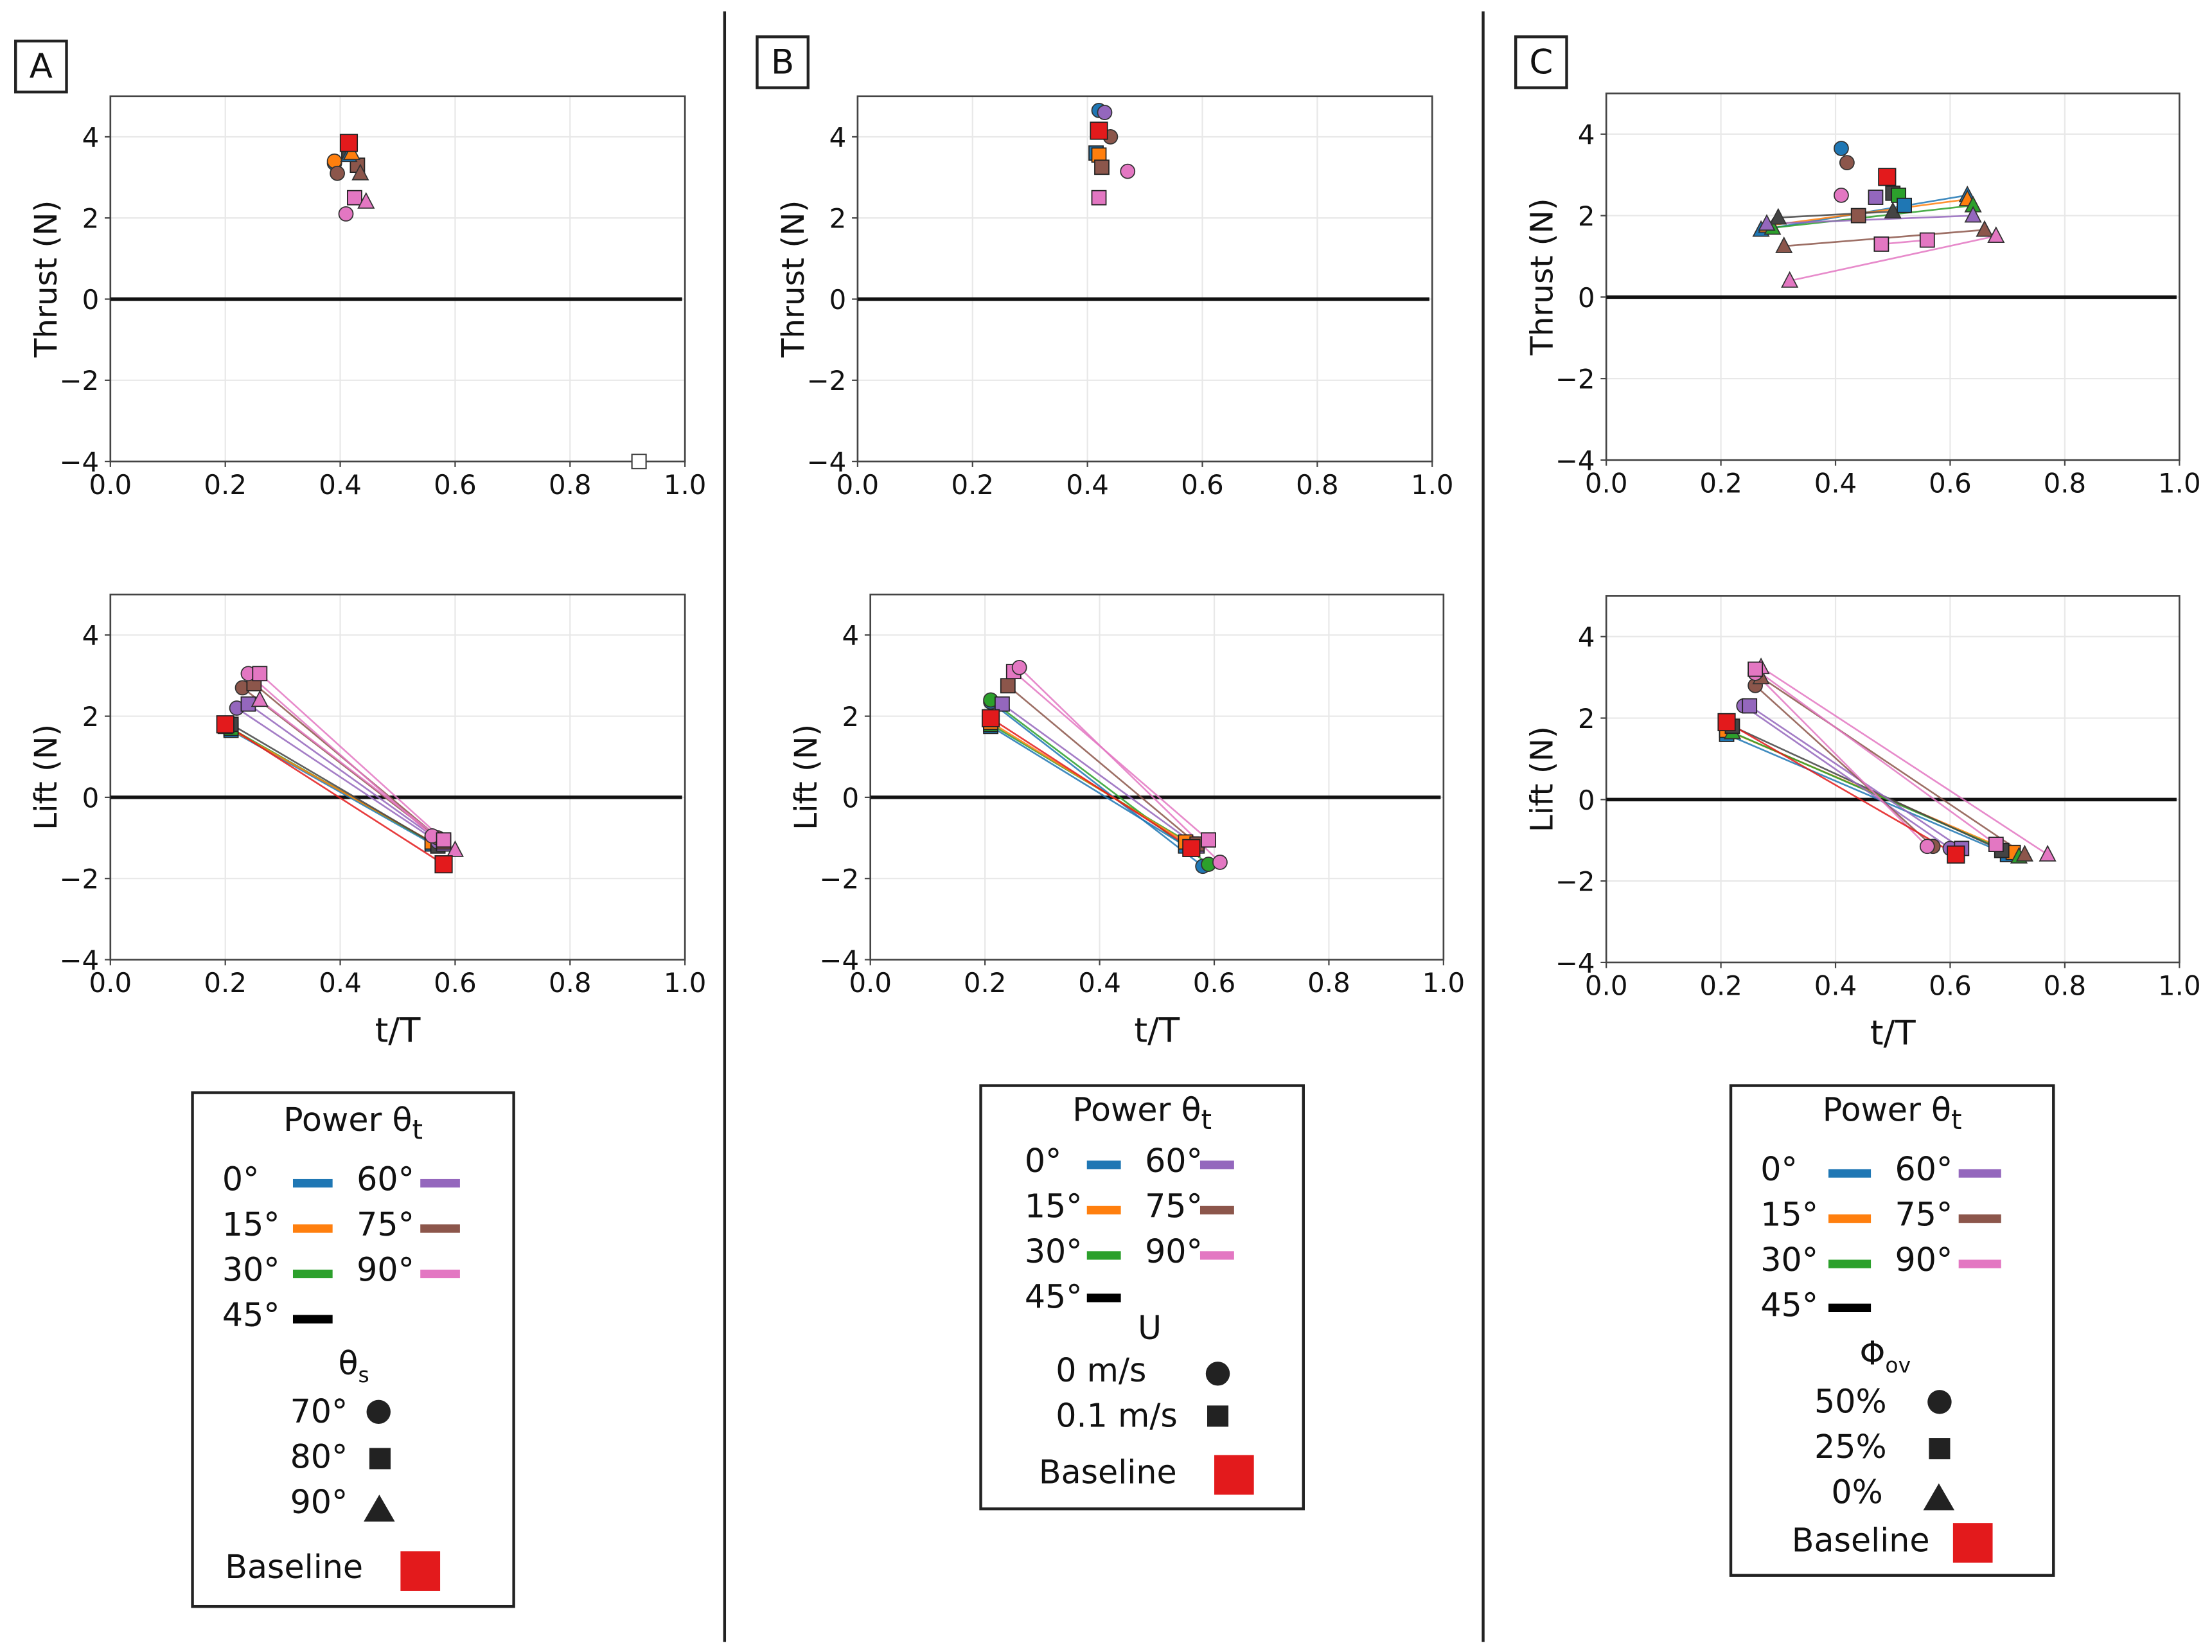  Describe the element at coordinates (418, 1129) in the screenshot. I see `legend-title-sub: t` at that location.